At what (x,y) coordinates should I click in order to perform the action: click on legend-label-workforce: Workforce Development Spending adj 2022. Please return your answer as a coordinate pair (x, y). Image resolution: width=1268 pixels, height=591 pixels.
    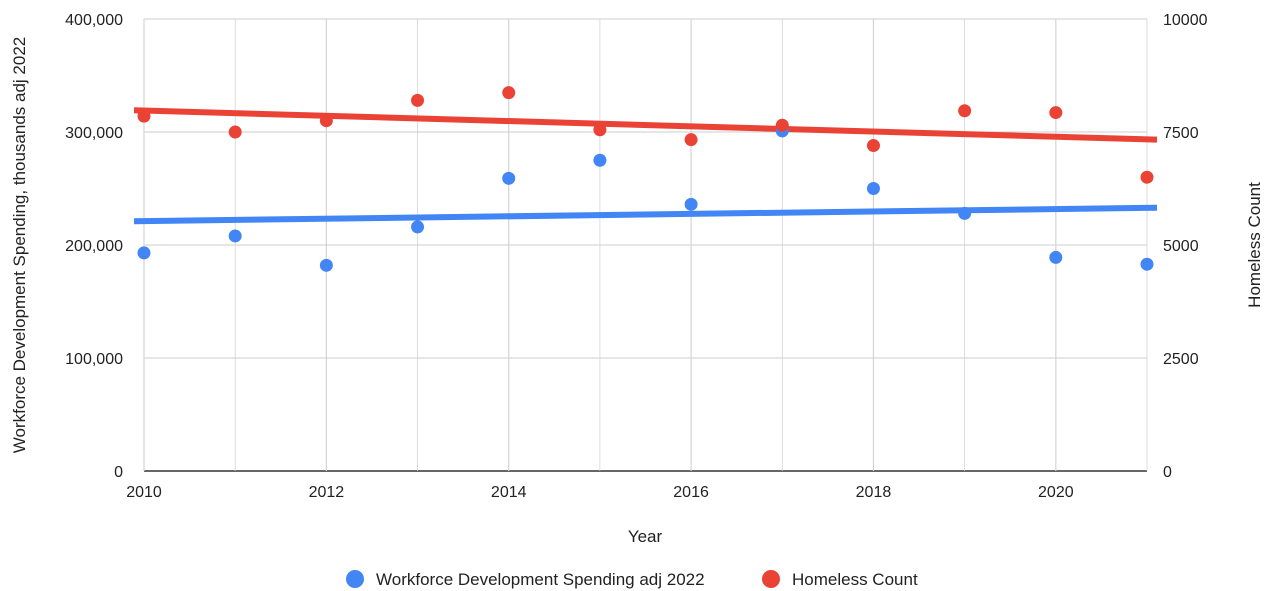
    Looking at the image, I should click on (540, 579).